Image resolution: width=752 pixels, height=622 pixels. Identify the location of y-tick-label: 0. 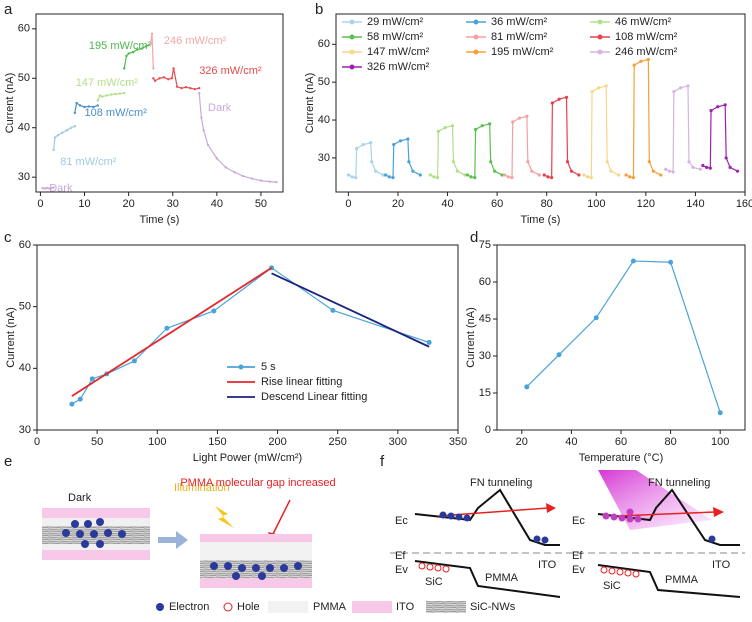
(488, 430).